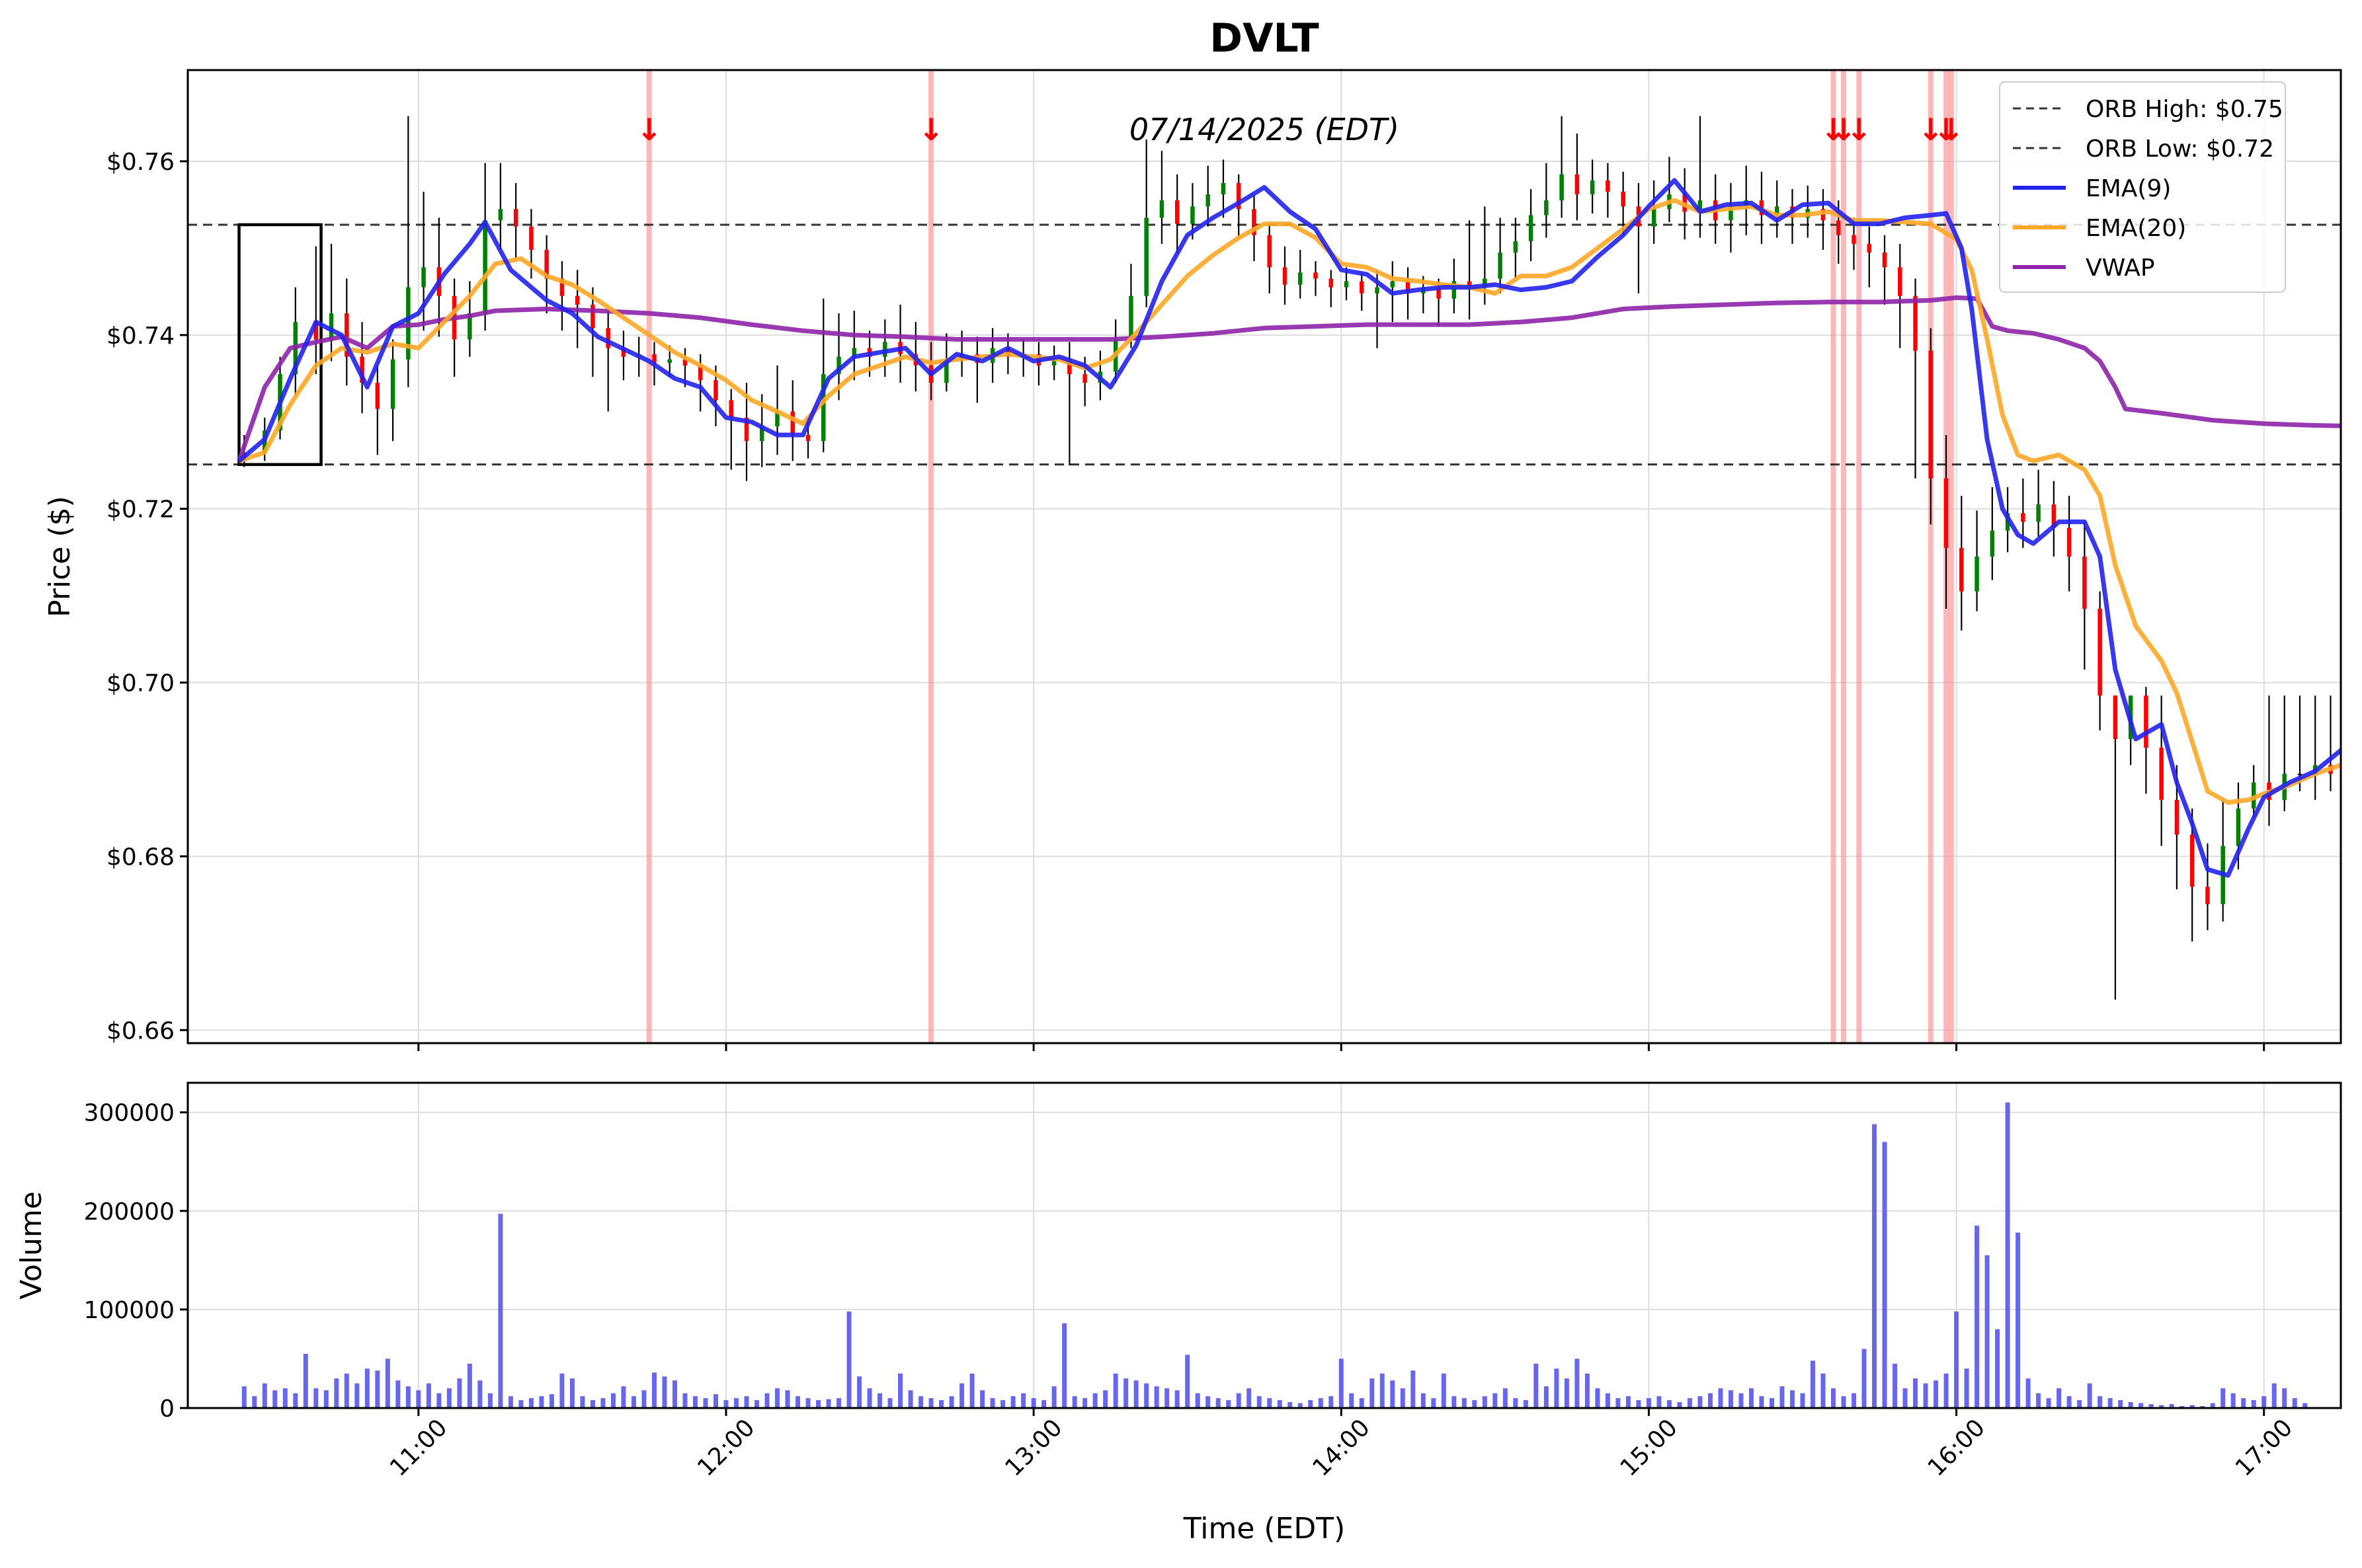  I want to click on volume-axis-label: Volume, so click(31, 1245).